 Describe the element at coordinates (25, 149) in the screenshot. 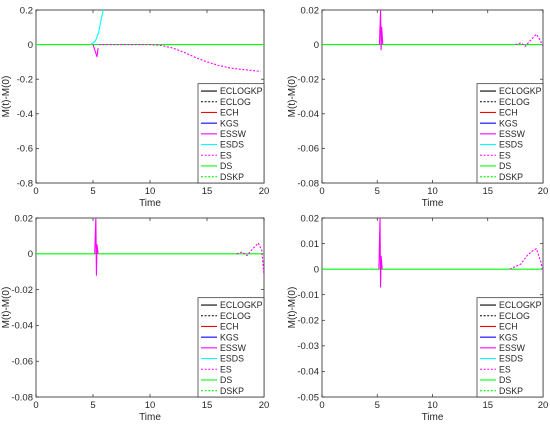

I see `y-tick-label: -0.6` at that location.